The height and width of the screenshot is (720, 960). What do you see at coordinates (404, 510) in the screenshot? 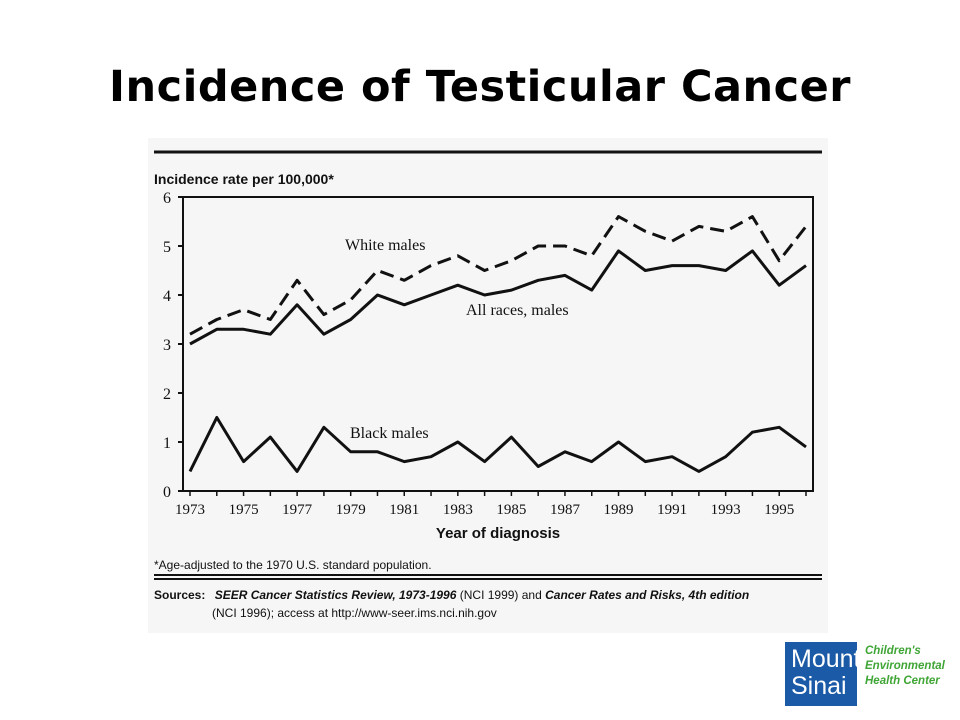
I see `x-tick-label: 1981` at bounding box center [404, 510].